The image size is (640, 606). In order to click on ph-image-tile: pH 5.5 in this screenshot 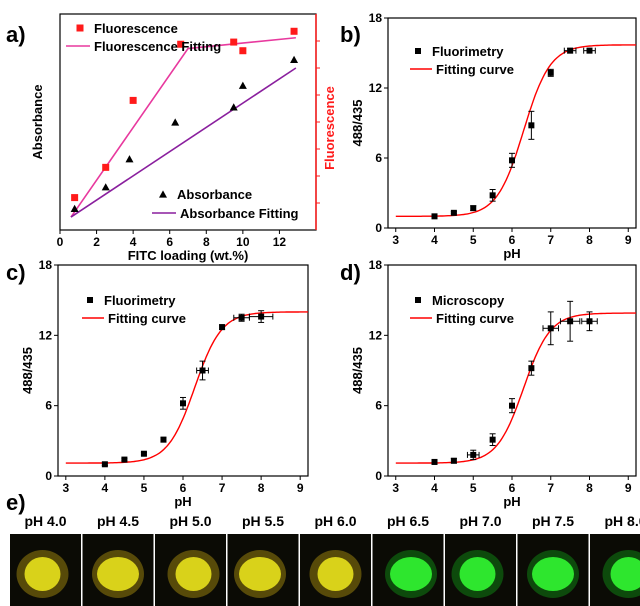, I will do `click(263, 559)`.